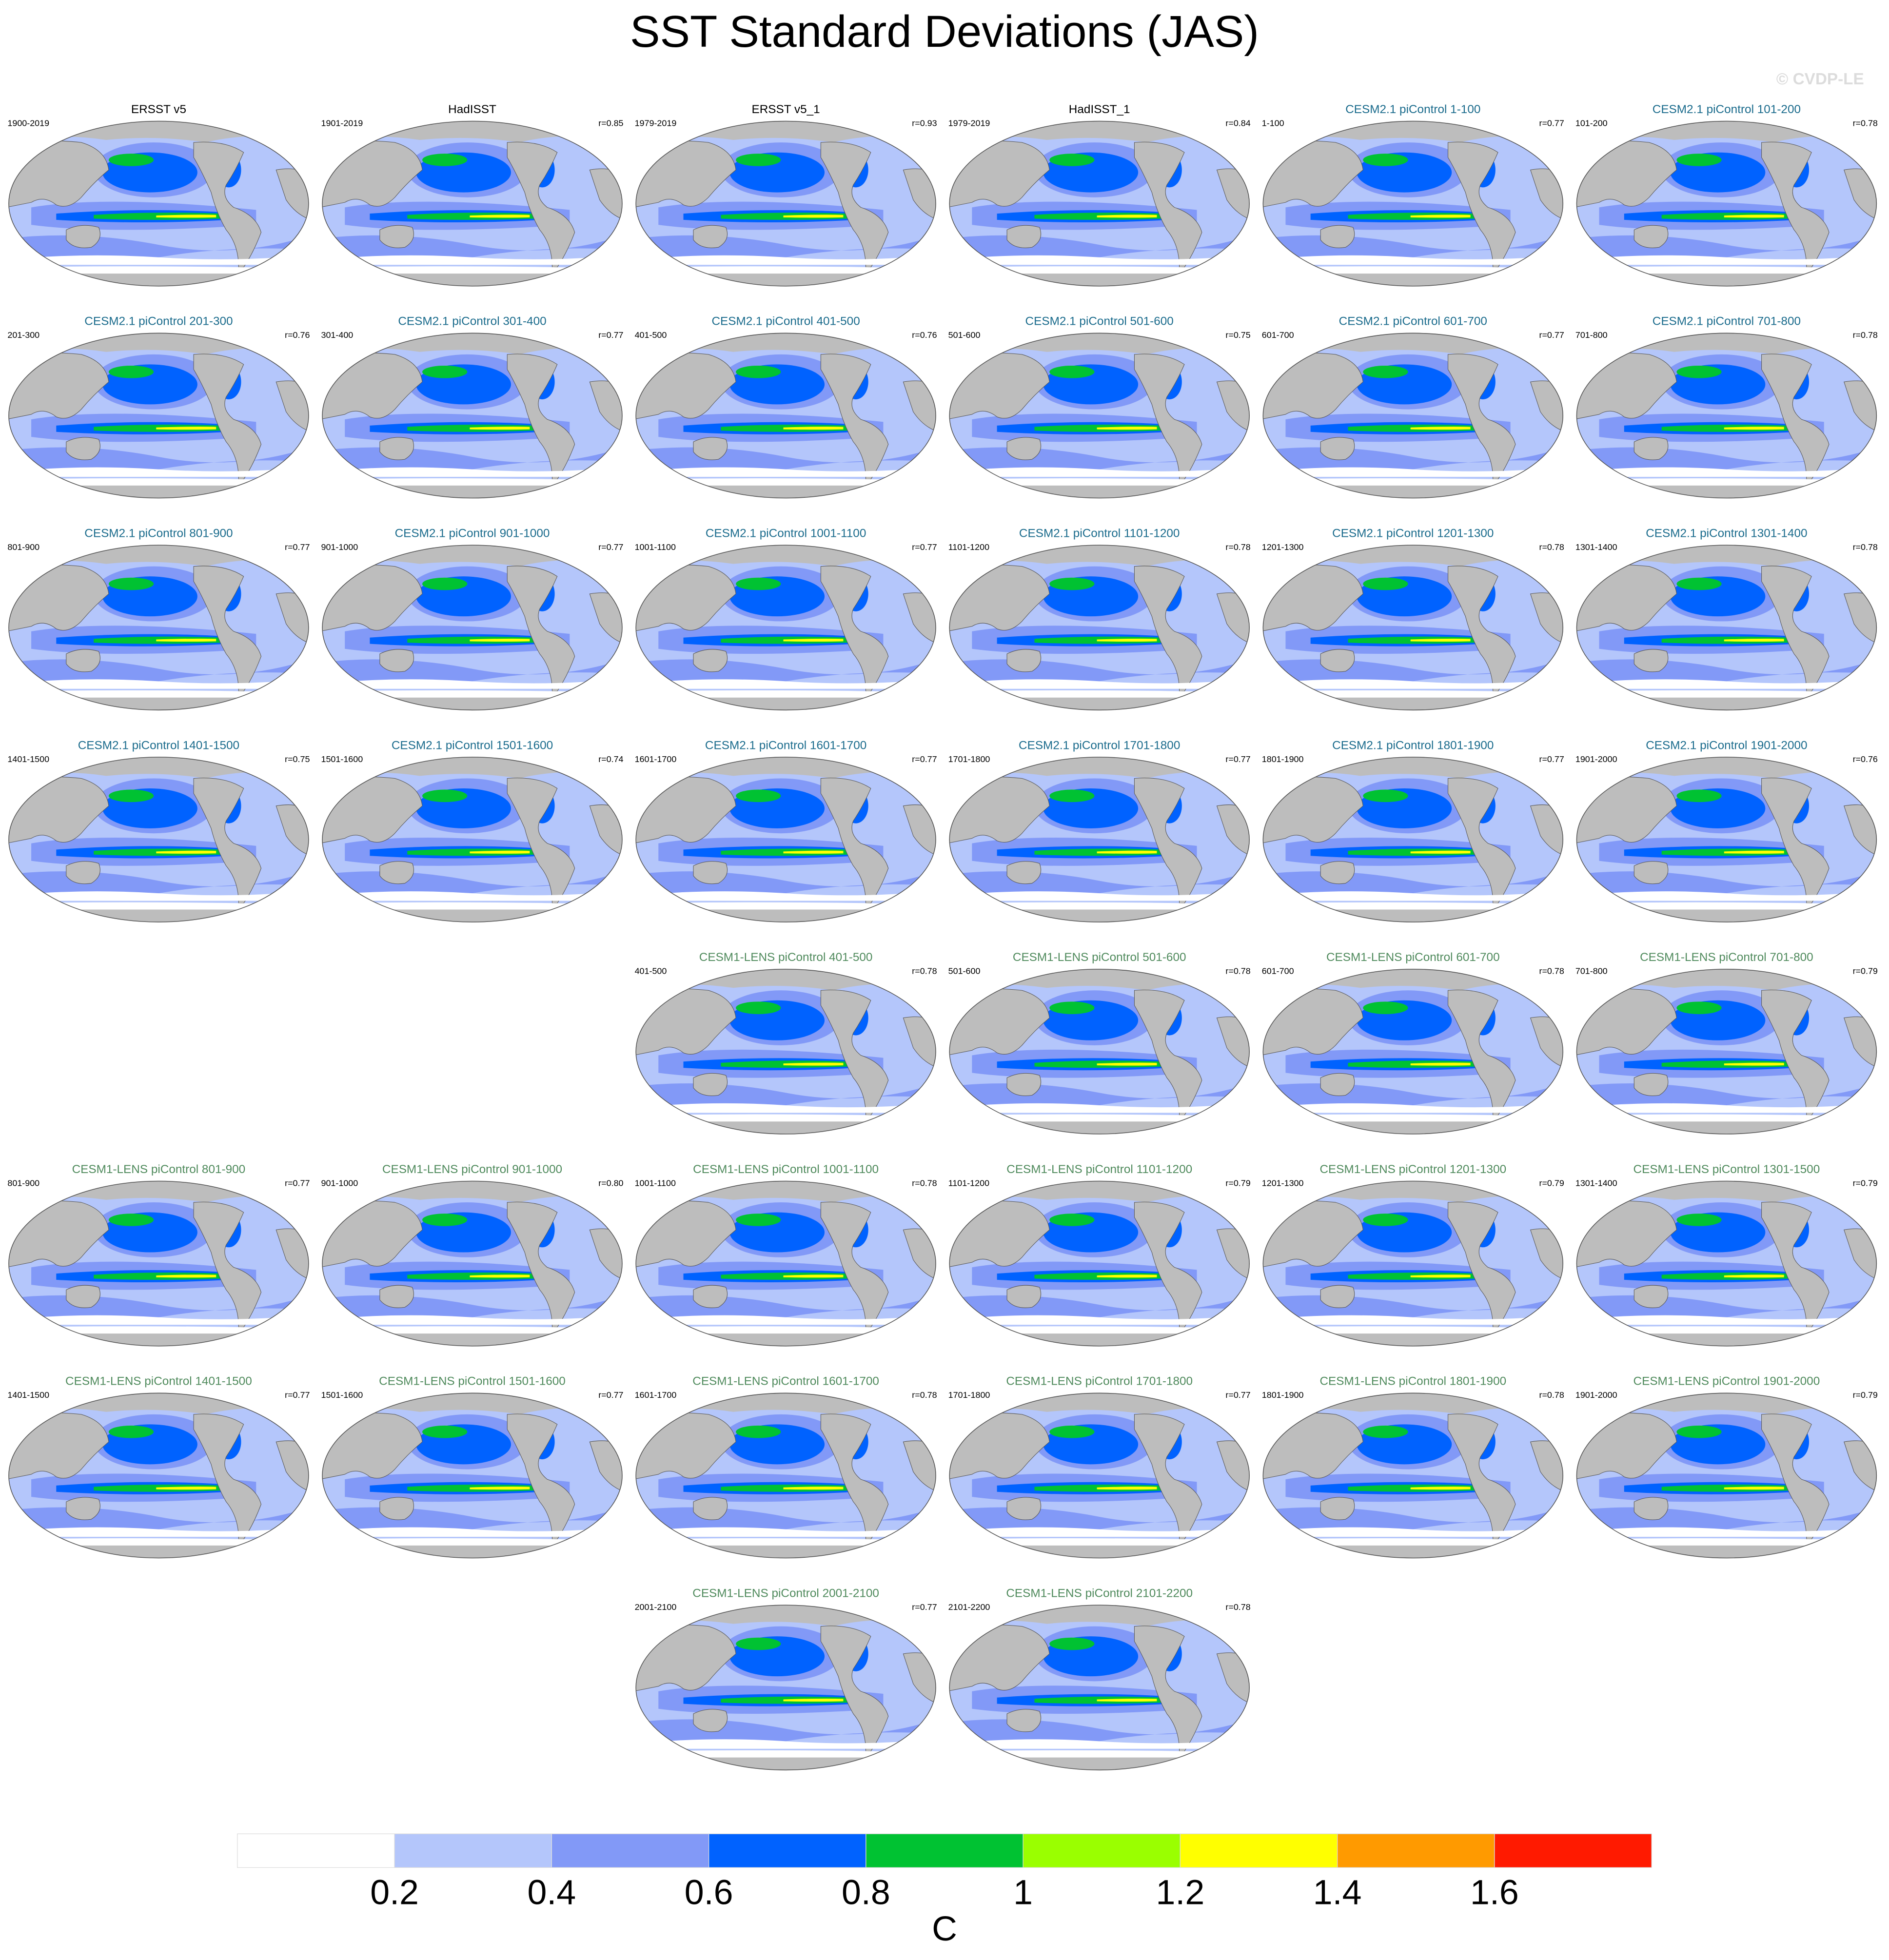 The image size is (1889, 1960). What do you see at coordinates (785, 195) in the screenshot?
I see `map-panel: ERSST v5_1 1979-2019 r=0.93` at bounding box center [785, 195].